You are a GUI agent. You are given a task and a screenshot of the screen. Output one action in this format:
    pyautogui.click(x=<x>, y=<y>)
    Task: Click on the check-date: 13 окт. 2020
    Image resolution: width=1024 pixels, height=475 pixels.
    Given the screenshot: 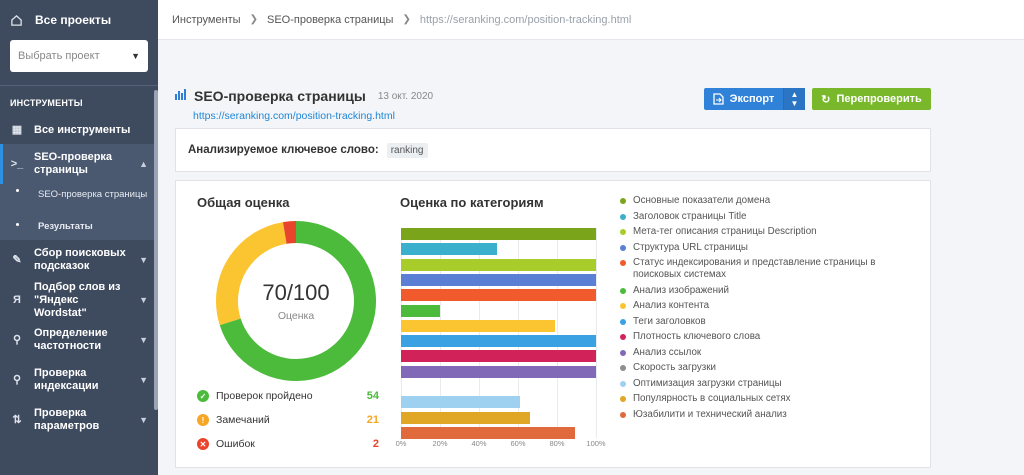 What is the action you would take?
    pyautogui.click(x=405, y=96)
    